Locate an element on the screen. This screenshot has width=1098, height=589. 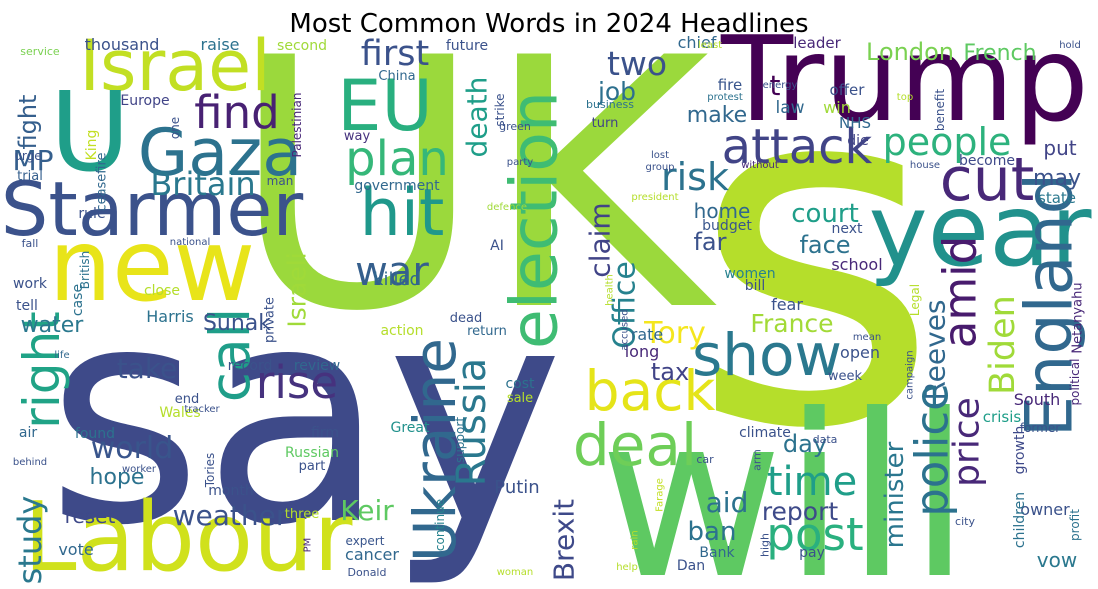
word: Donald is located at coordinates (367, 572).